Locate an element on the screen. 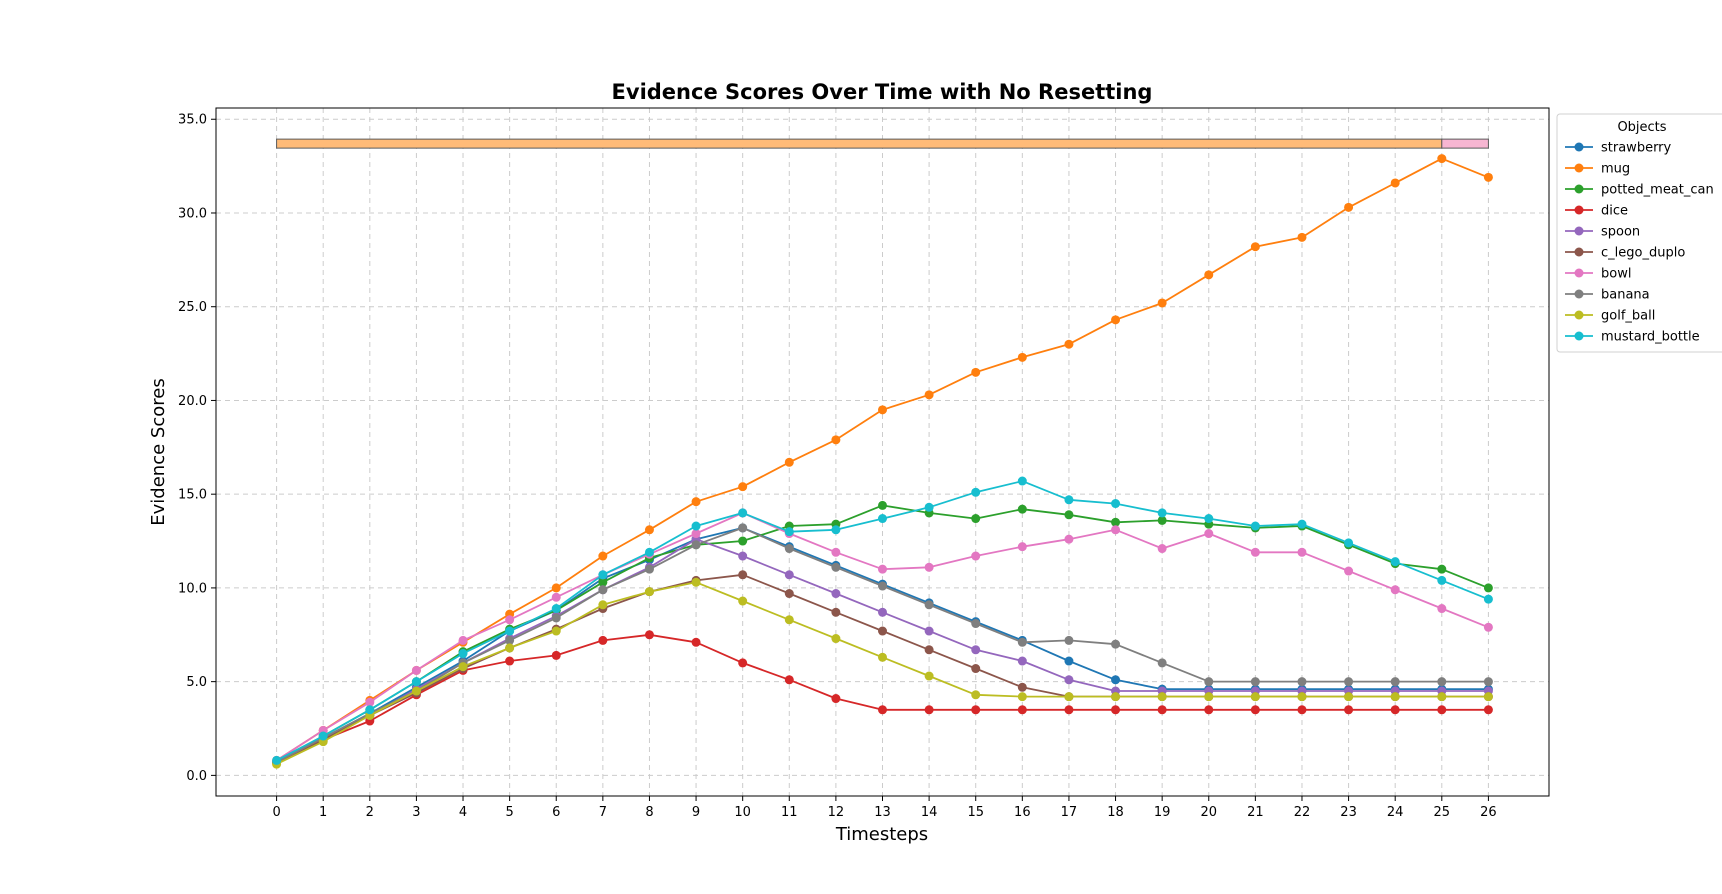  x-tick-label: 17 is located at coordinates (1069, 812).